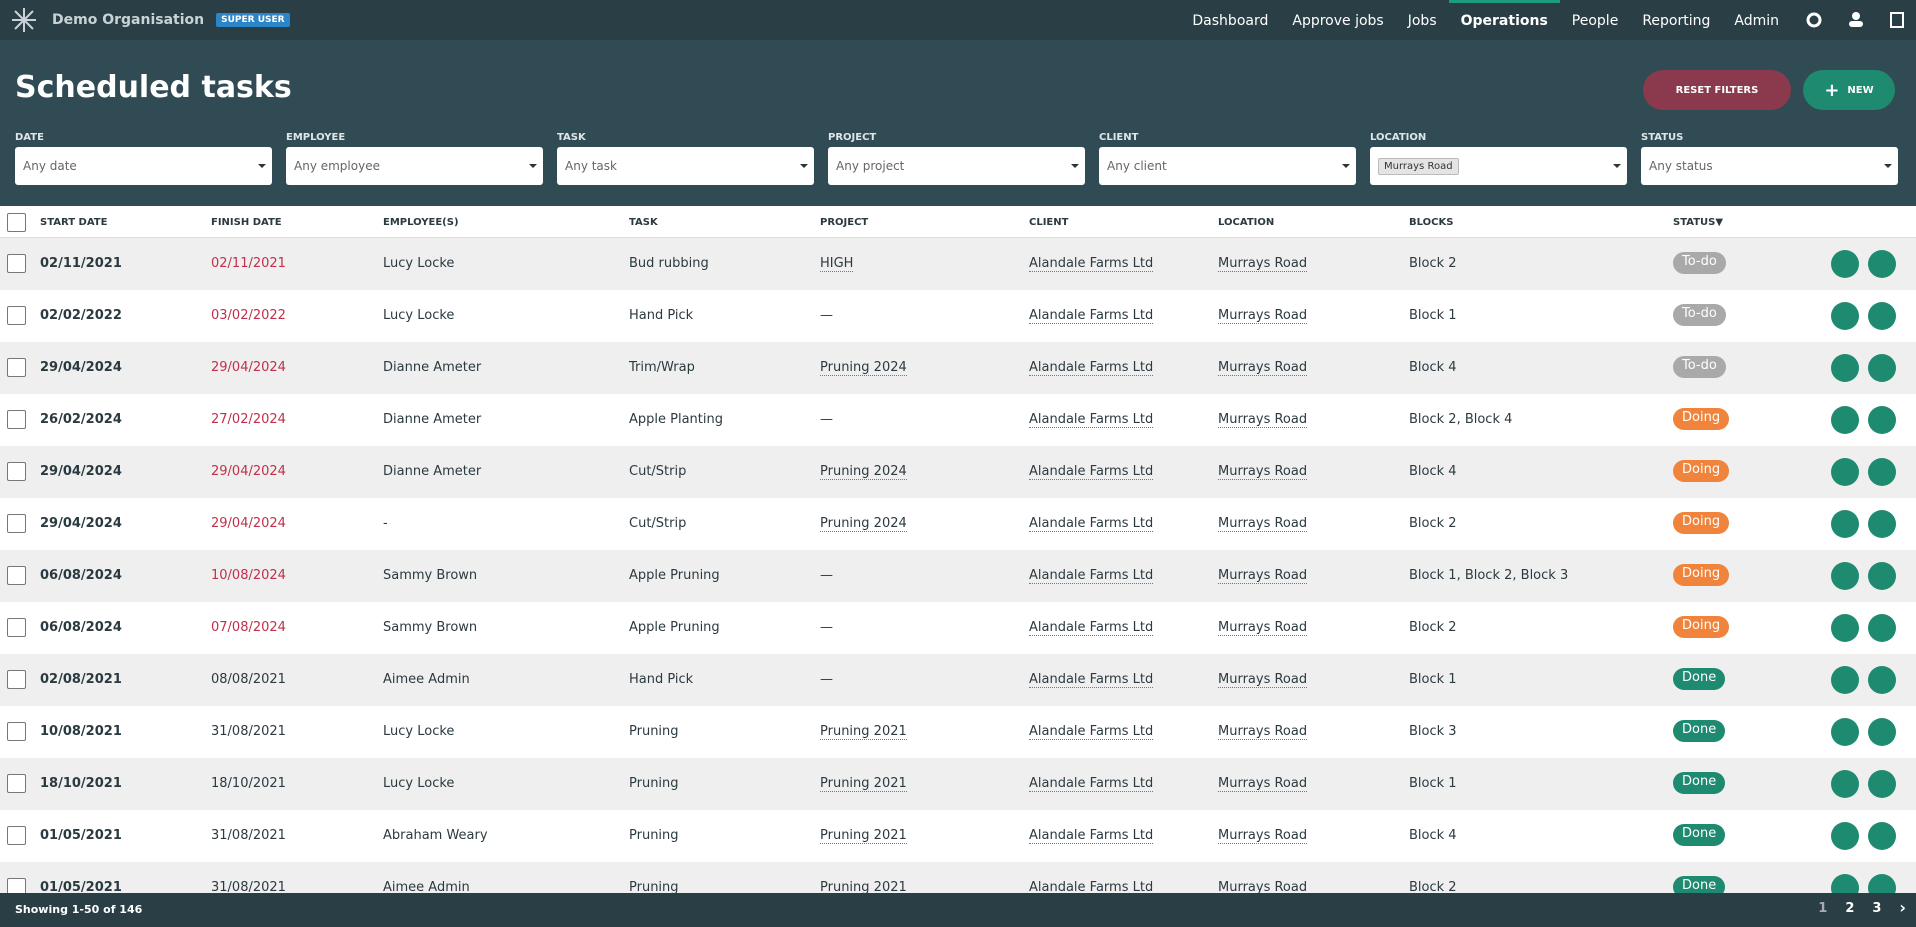 The height and width of the screenshot is (927, 1916). I want to click on select-all, so click(16, 222).